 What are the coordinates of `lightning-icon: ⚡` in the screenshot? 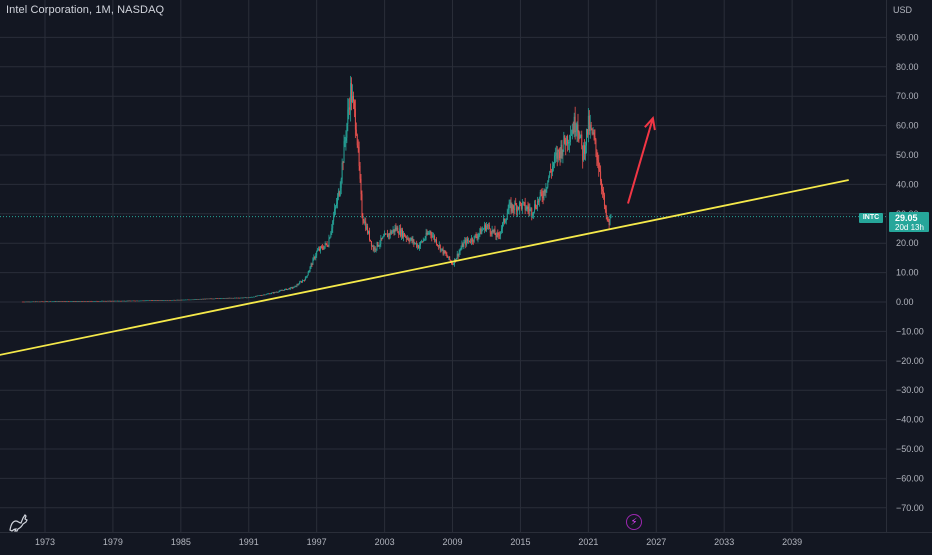 It's located at (634, 522).